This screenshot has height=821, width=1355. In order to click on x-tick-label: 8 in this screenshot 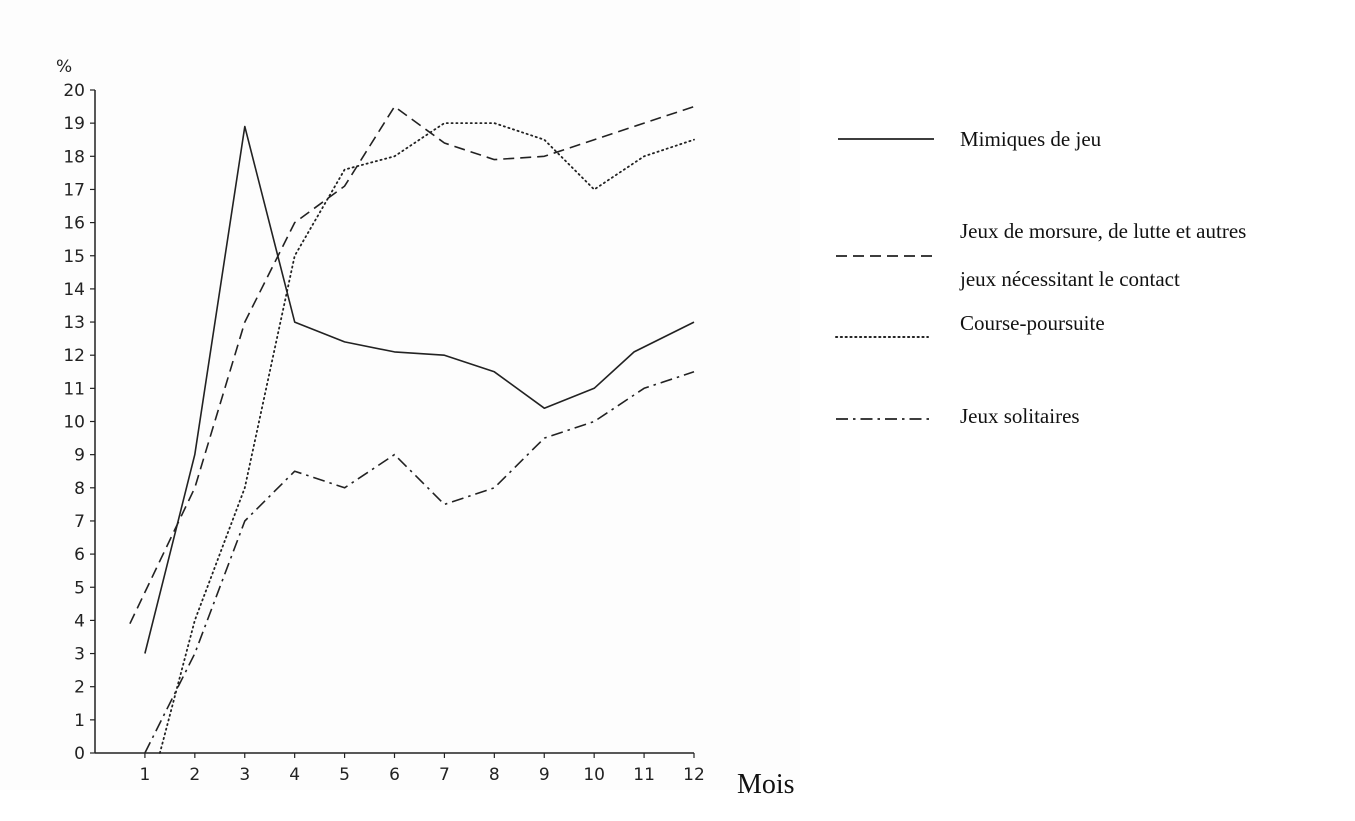, I will do `click(494, 775)`.